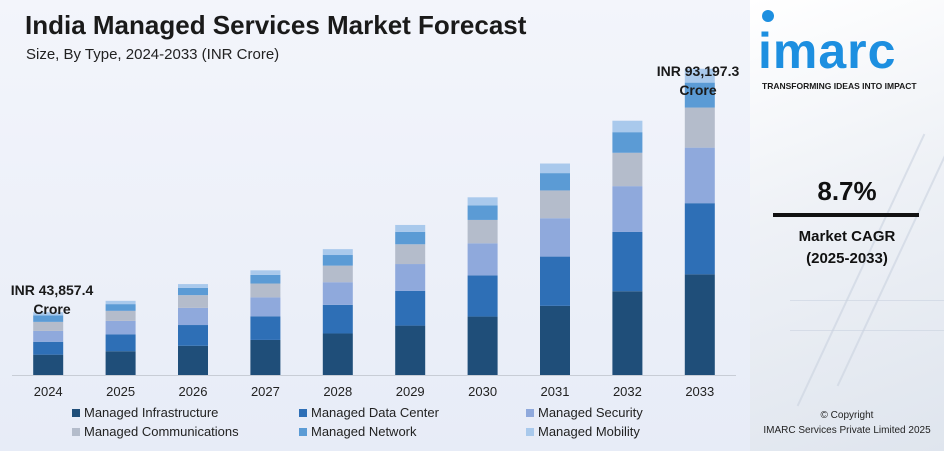 Image resolution: width=944 pixels, height=451 pixels. Describe the element at coordinates (193, 360) in the screenshot. I see `bar-segment-managed-infrastructure-2026` at that location.